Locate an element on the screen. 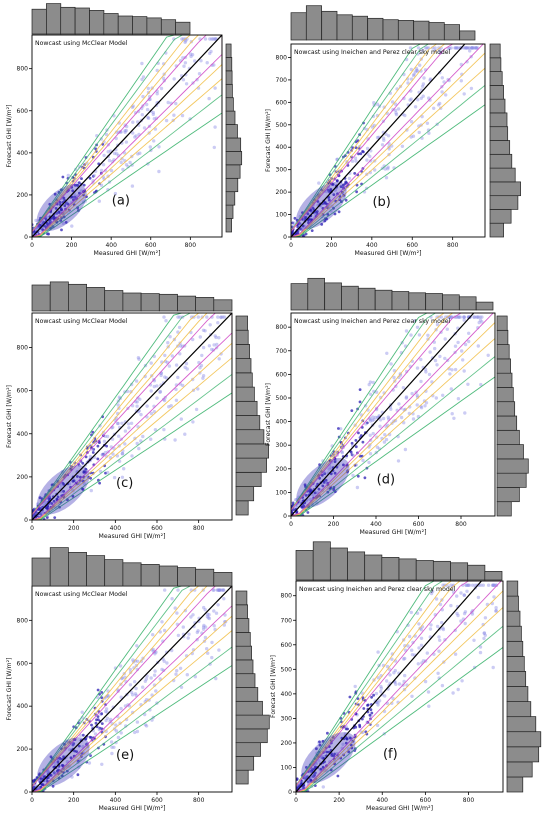 The height and width of the screenshot is (814, 550). y-tick-label: 300 is located at coordinates (282, 445).